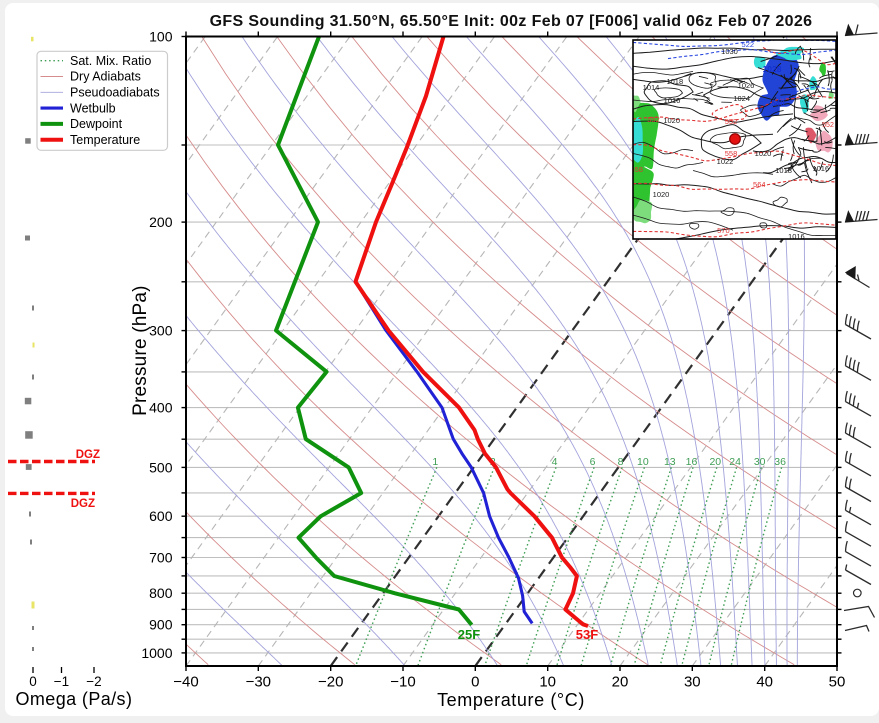 This screenshot has height=723, width=879. I want to click on svg-text: 800, so click(161, 593).